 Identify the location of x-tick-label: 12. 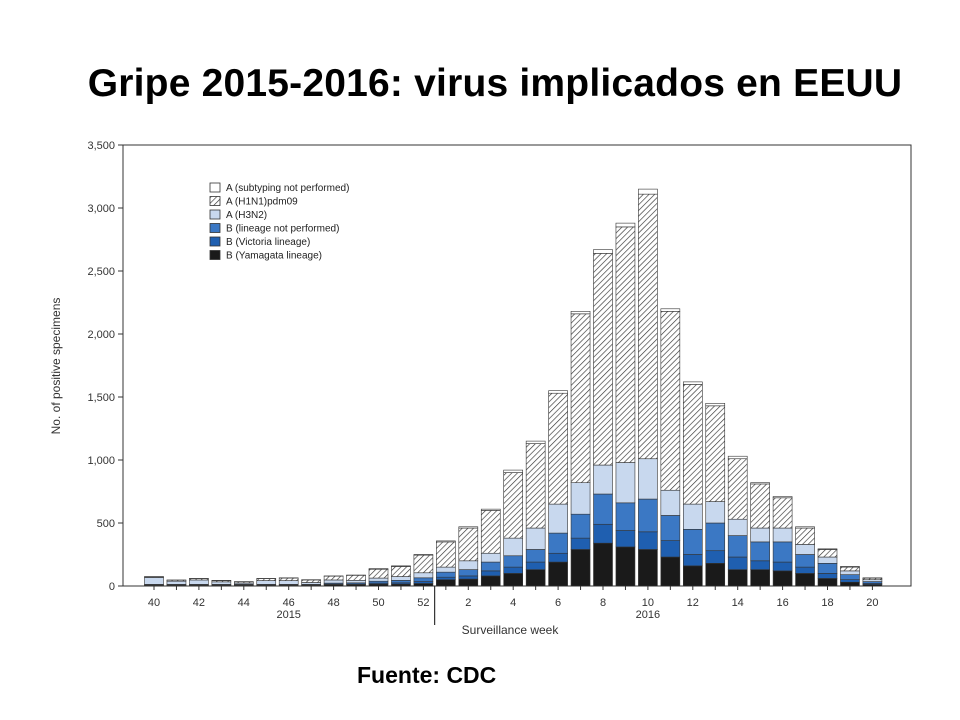
(693, 603).